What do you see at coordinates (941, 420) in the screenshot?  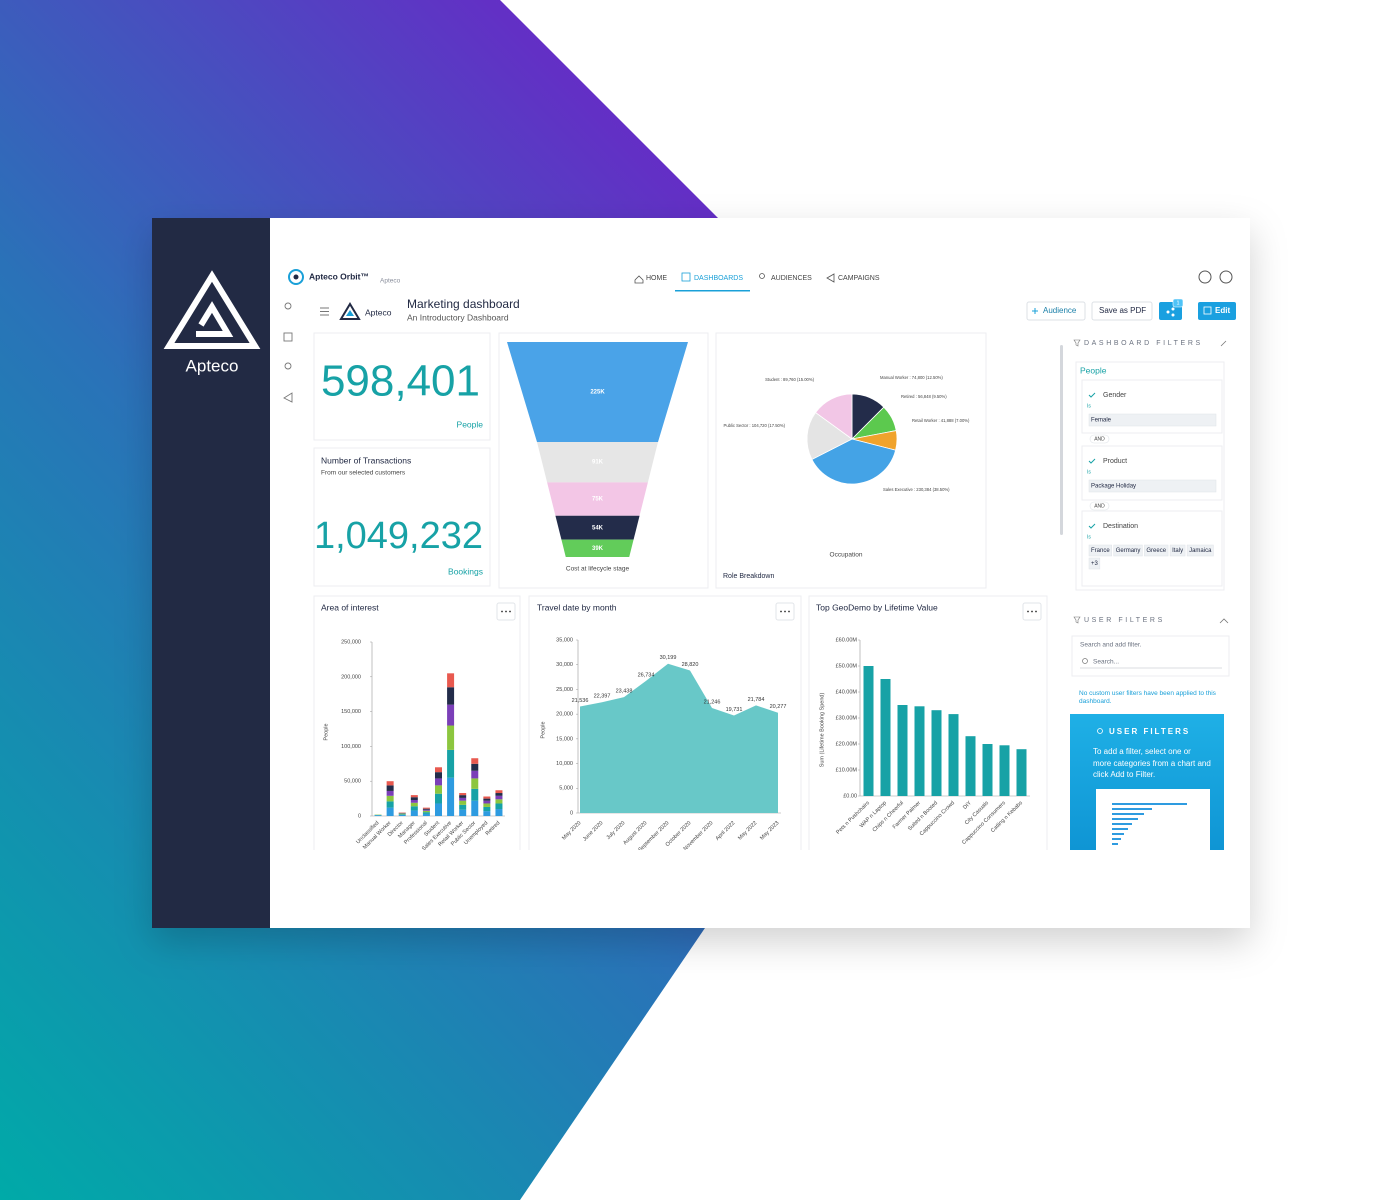 I see `pie-label: Retail Worker : 41,888 (7.00%)` at bounding box center [941, 420].